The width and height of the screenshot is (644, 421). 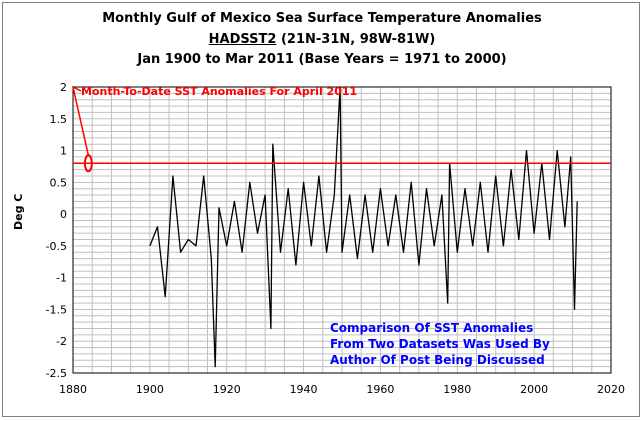 What do you see at coordinates (534, 389) in the screenshot?
I see `x-tick-label: 2000` at bounding box center [534, 389].